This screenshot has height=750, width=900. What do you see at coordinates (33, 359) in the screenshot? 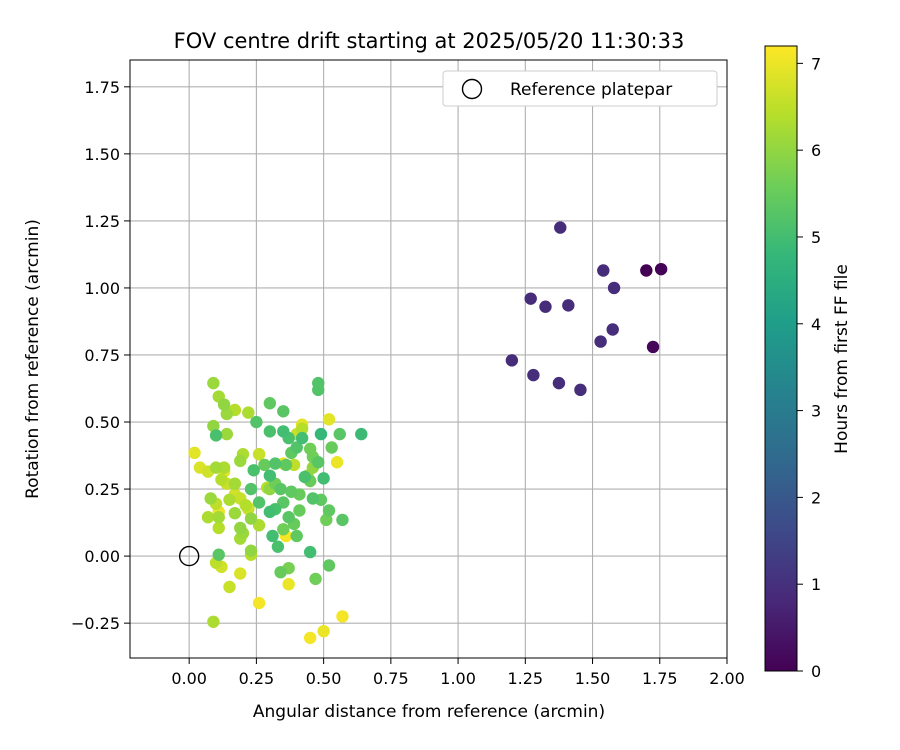
I see `y-axis-label: Rotation from reference (arcmin)` at bounding box center [33, 359].